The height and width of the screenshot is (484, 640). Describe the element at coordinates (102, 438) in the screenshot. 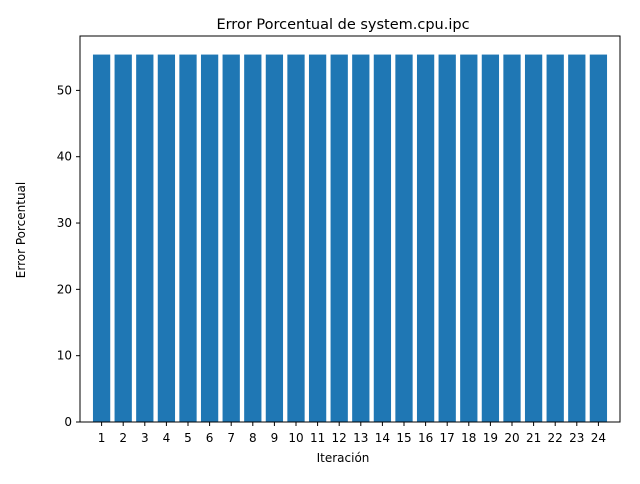

I see `x-tick-label-1: 1` at that location.